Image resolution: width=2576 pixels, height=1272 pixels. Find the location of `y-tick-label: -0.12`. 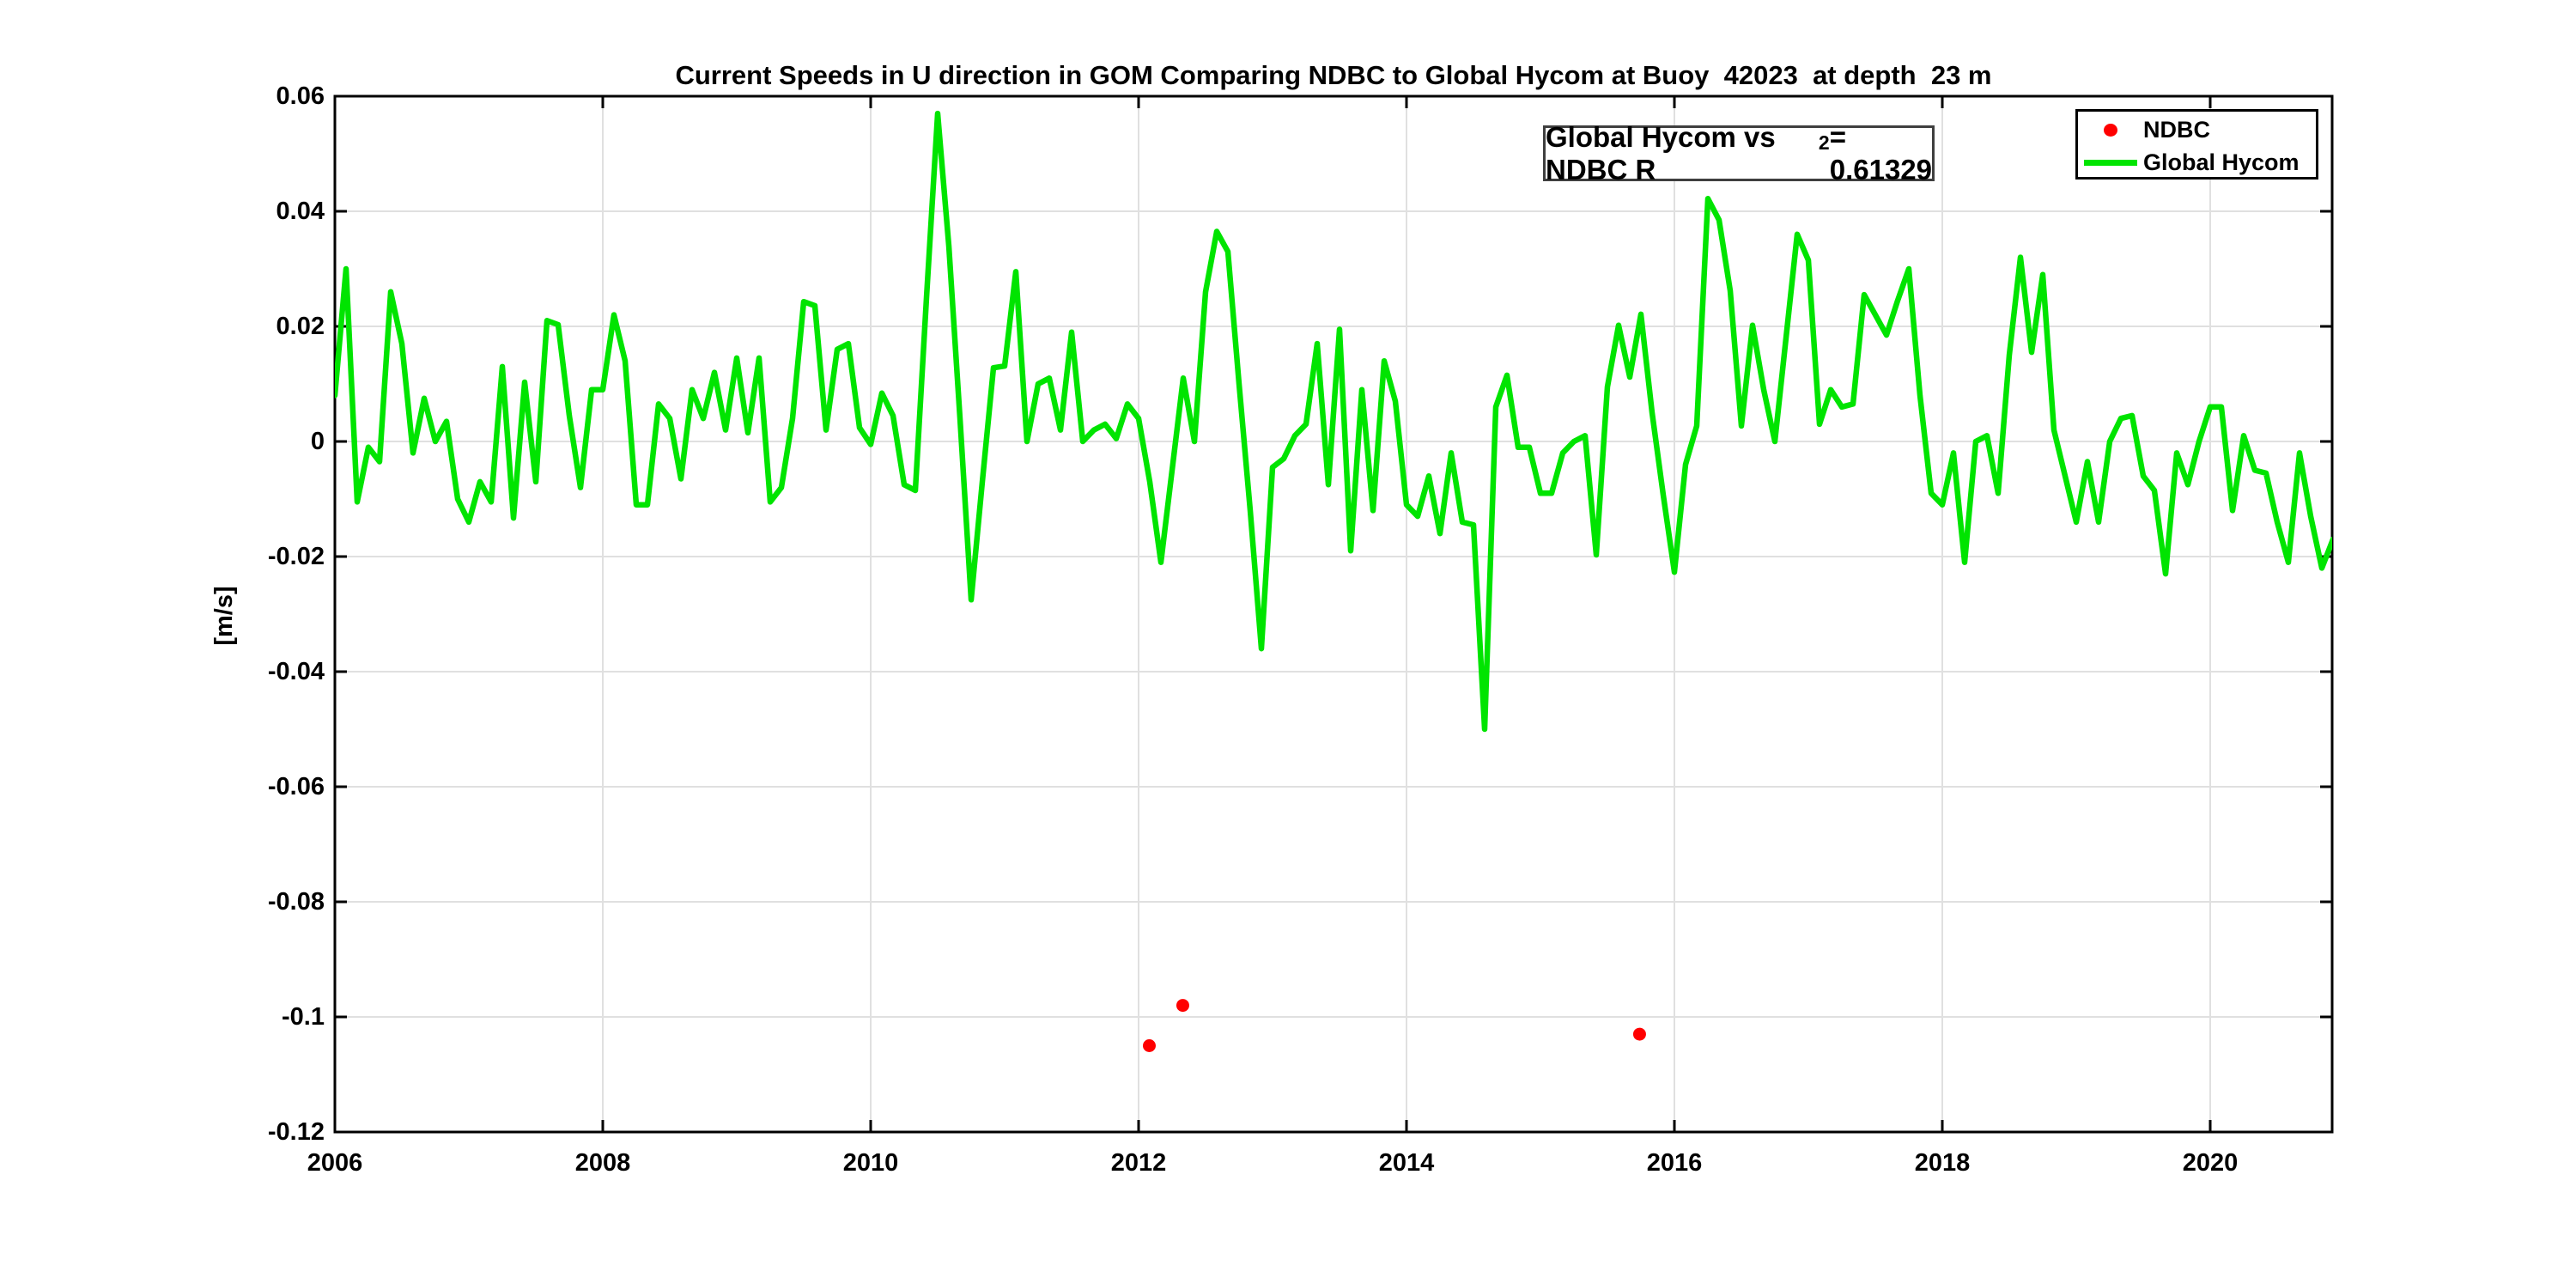

y-tick-label: -0.12 is located at coordinates (296, 1132).